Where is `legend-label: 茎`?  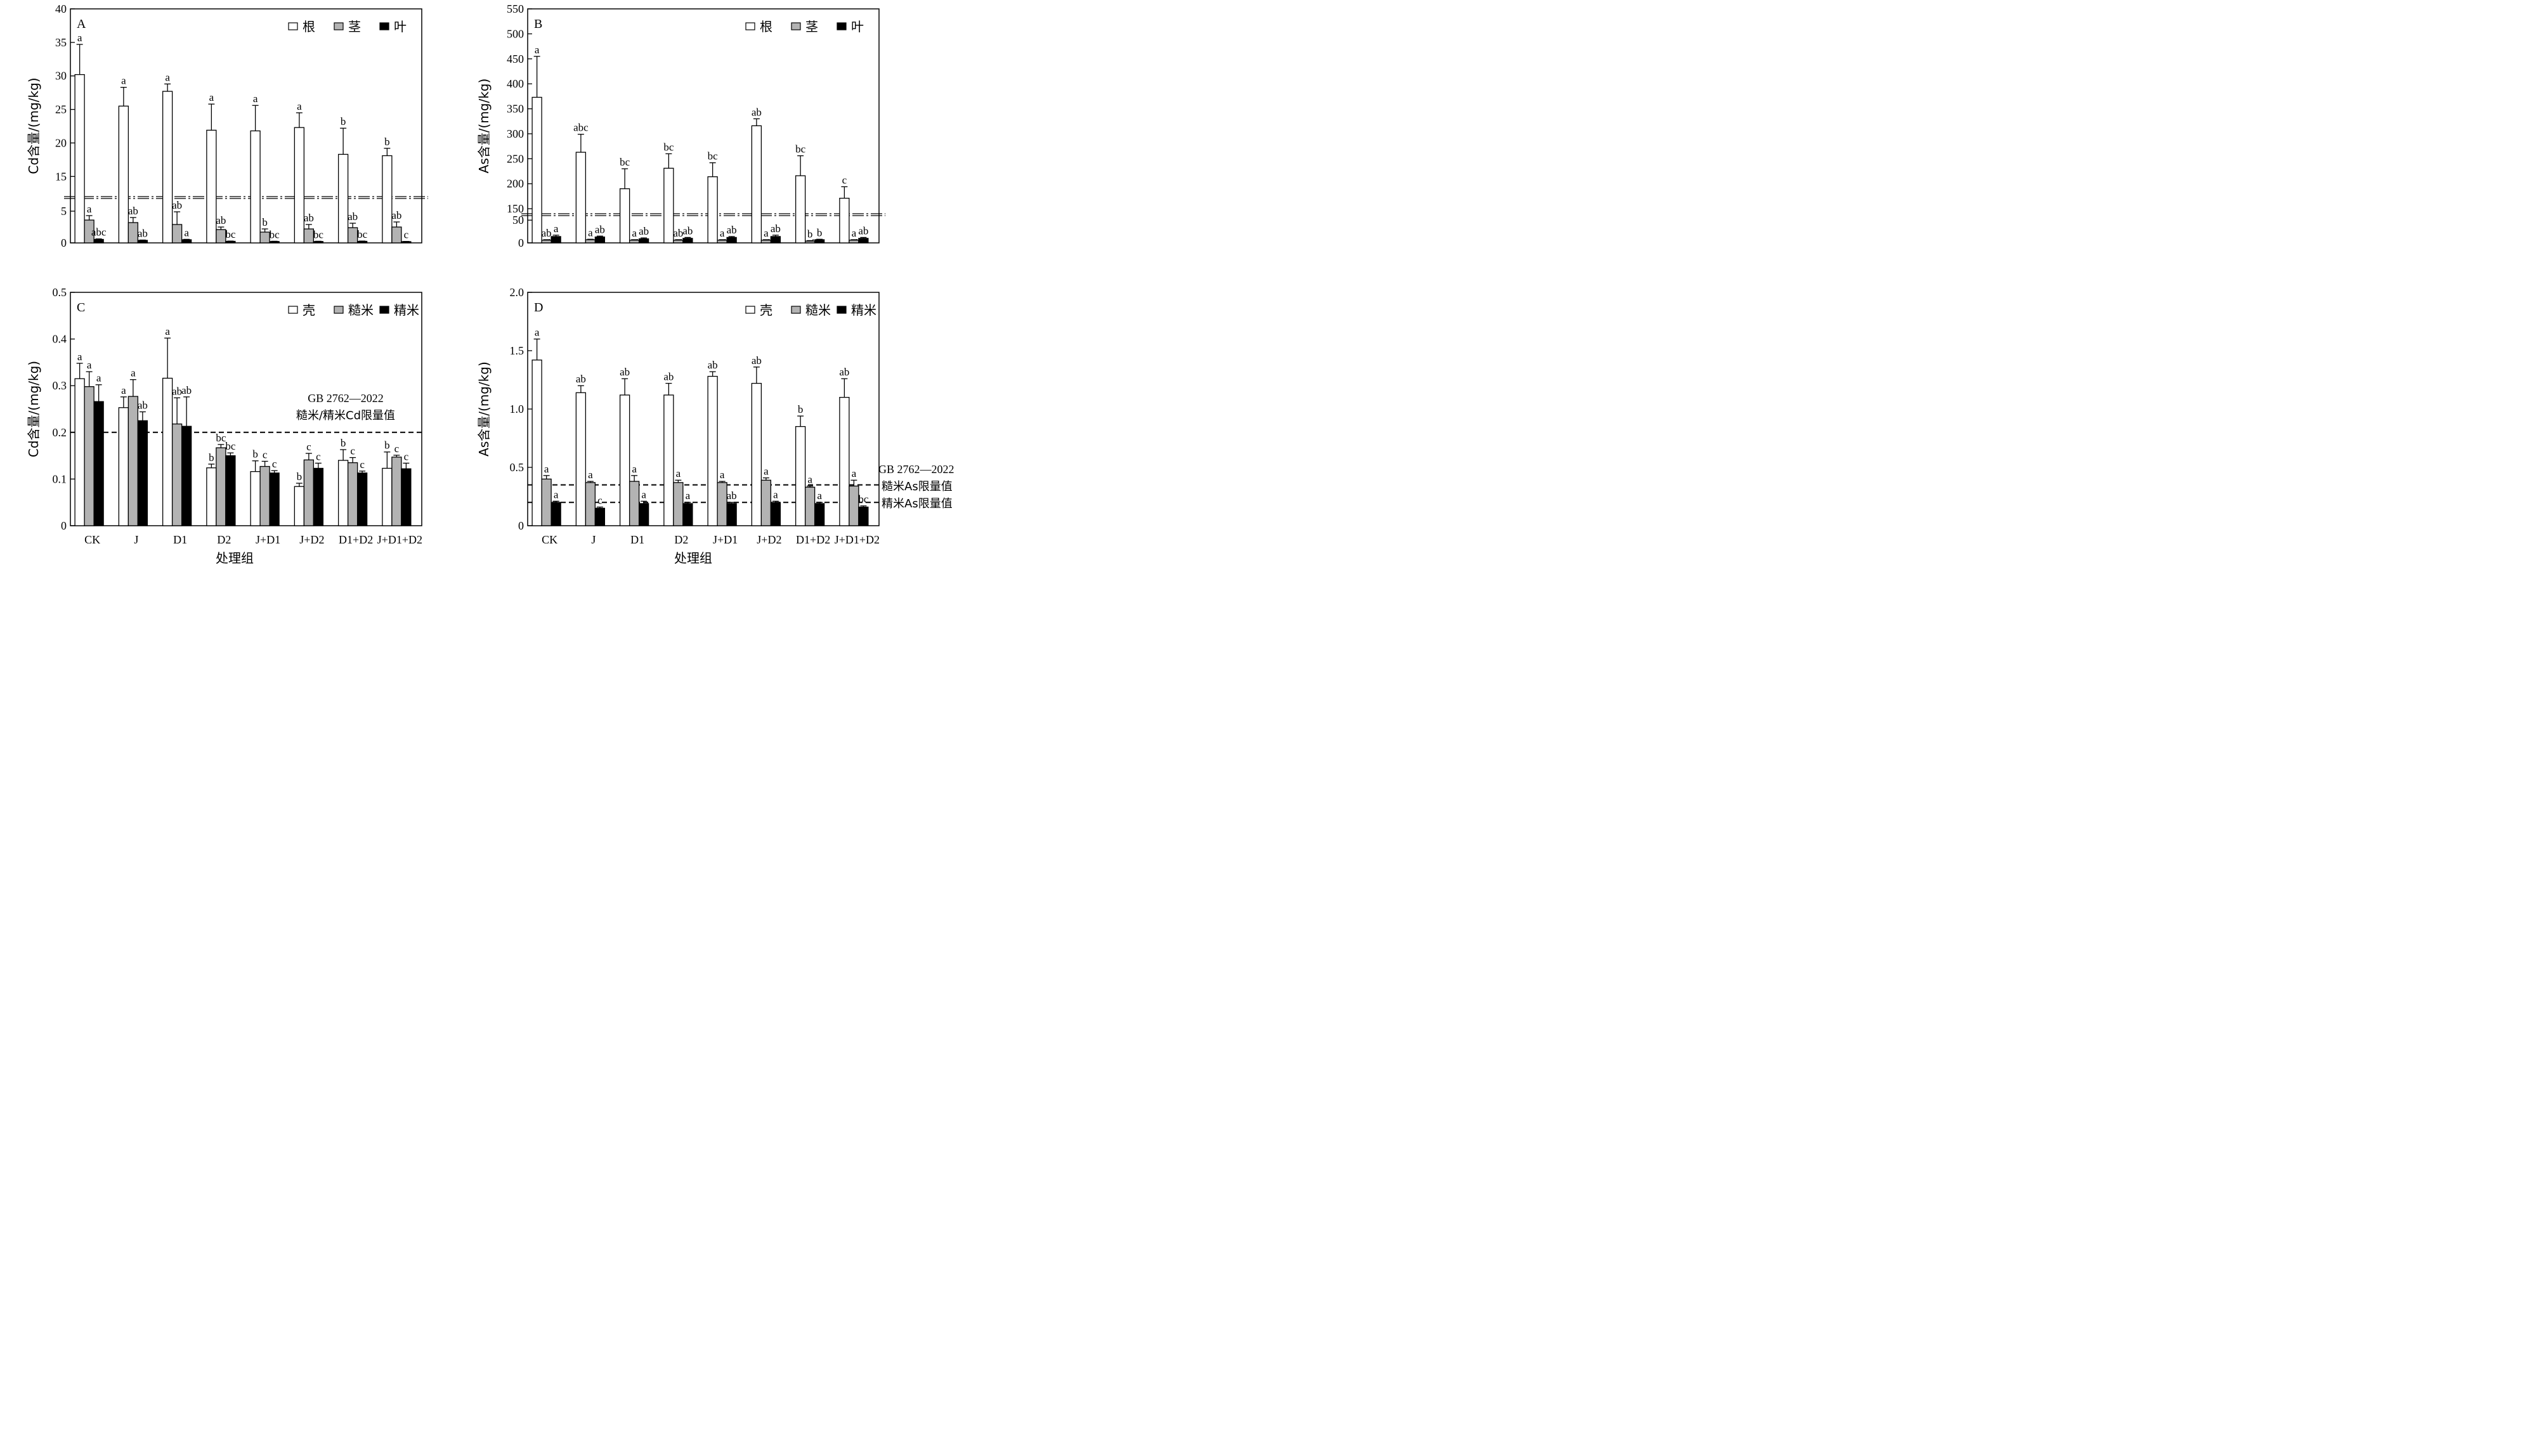
legend-label: 茎 is located at coordinates (354, 26).